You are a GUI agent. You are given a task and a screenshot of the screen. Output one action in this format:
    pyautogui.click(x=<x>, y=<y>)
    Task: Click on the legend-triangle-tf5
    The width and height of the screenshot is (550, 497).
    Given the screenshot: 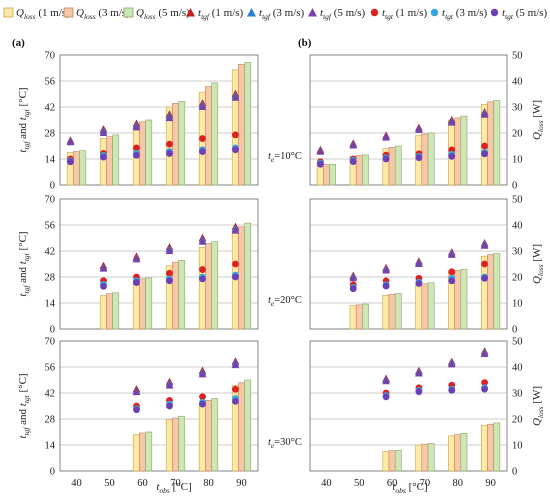 What is the action you would take?
    pyautogui.click(x=312, y=12)
    